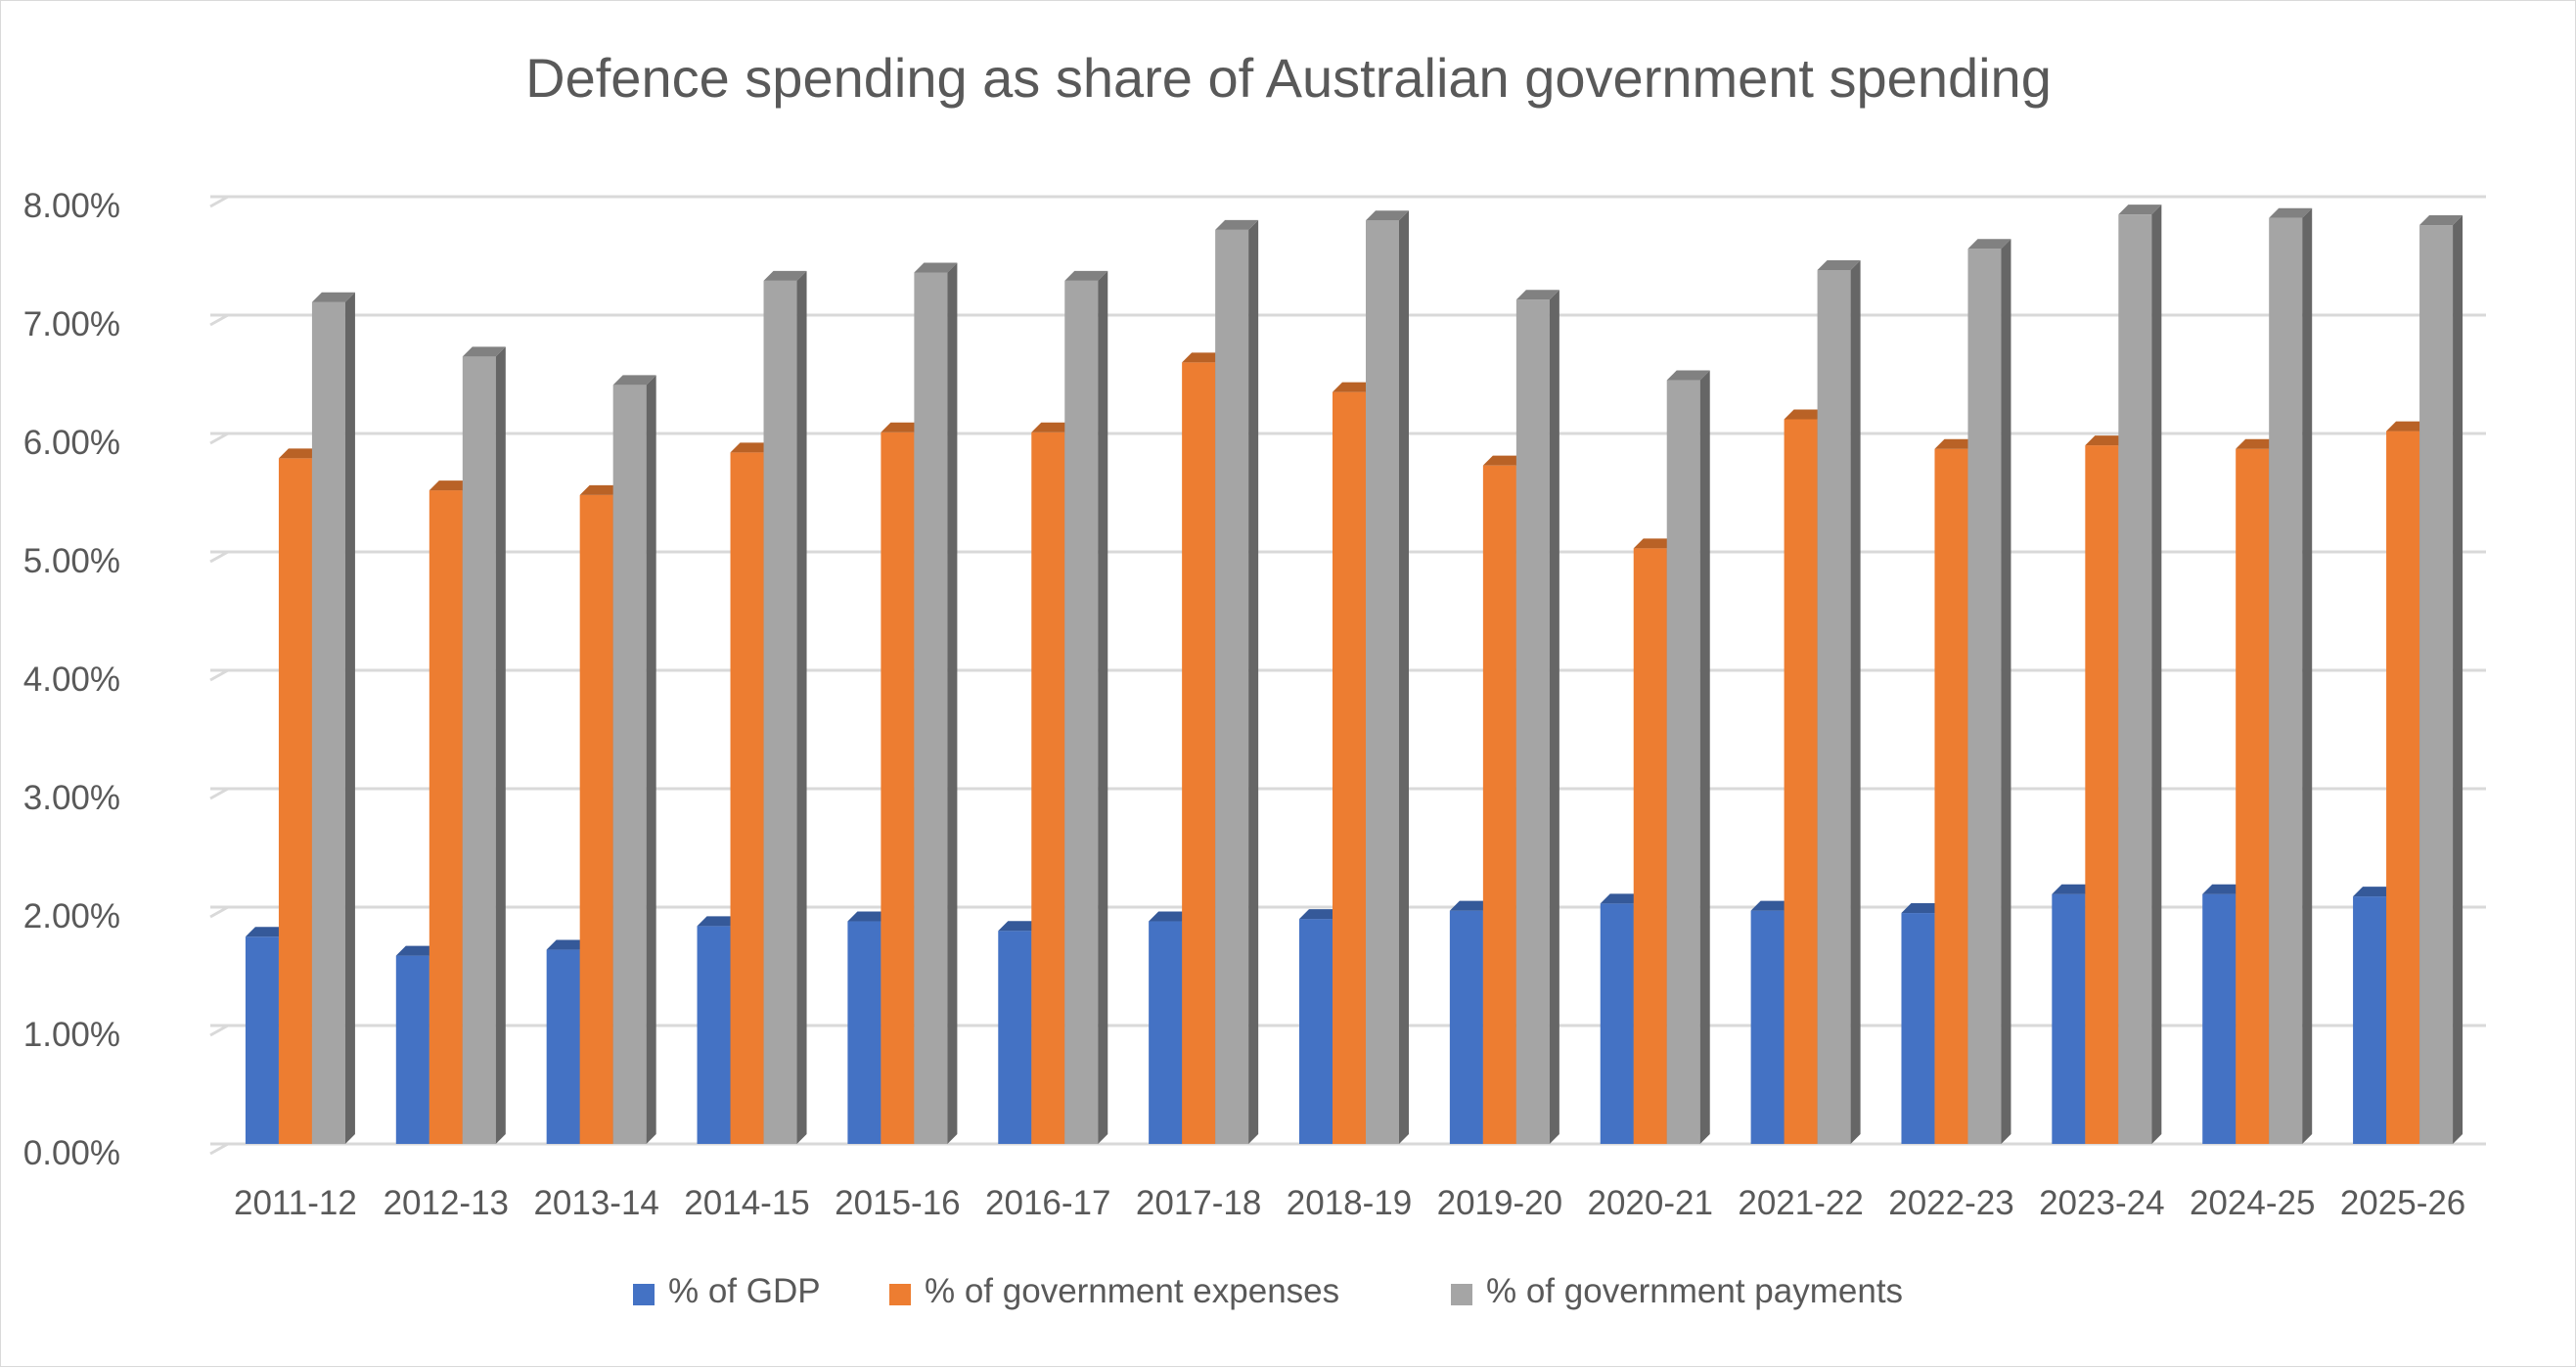 The height and width of the screenshot is (1368, 2576). I want to click on y-tick-label: 4.00%, so click(71, 680).